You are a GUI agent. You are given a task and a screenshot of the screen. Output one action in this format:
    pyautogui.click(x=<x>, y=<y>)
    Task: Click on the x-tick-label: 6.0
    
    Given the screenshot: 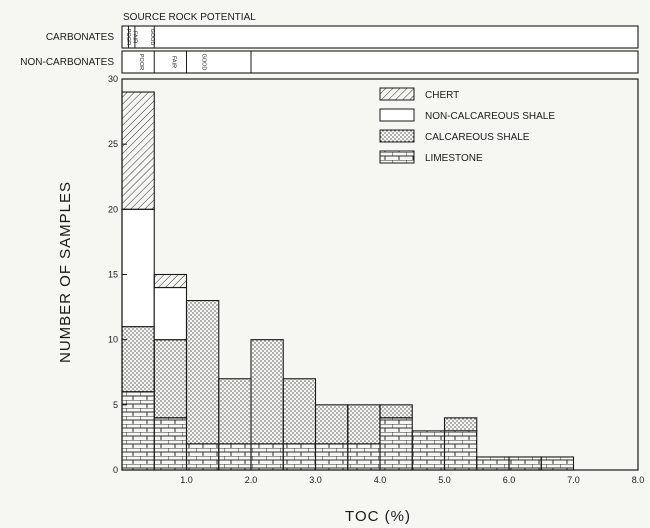 What is the action you would take?
    pyautogui.click(x=509, y=480)
    